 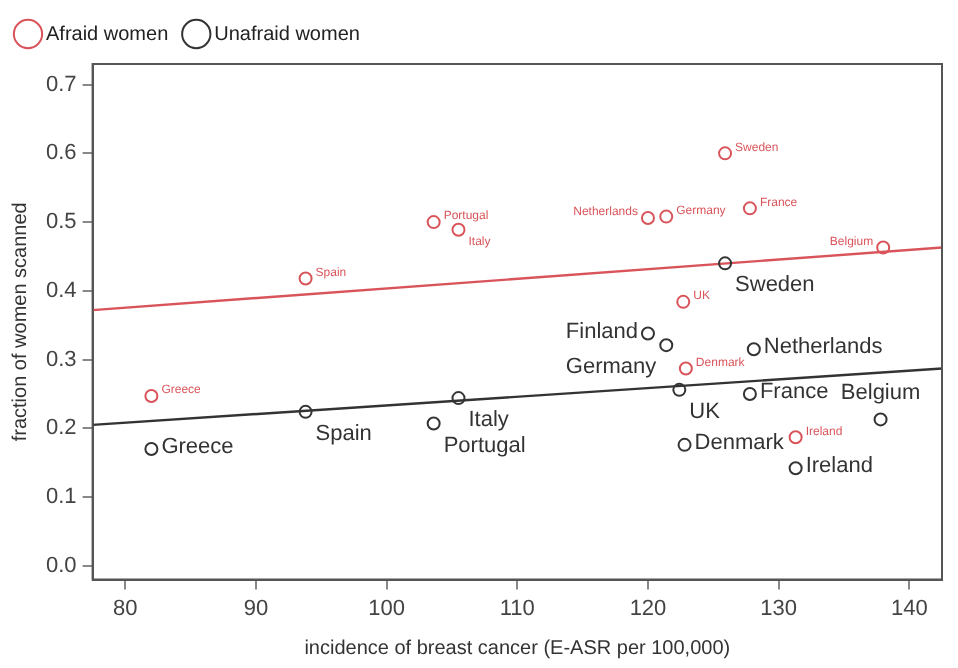 I want to click on x-tick-label: 80, so click(x=125, y=608).